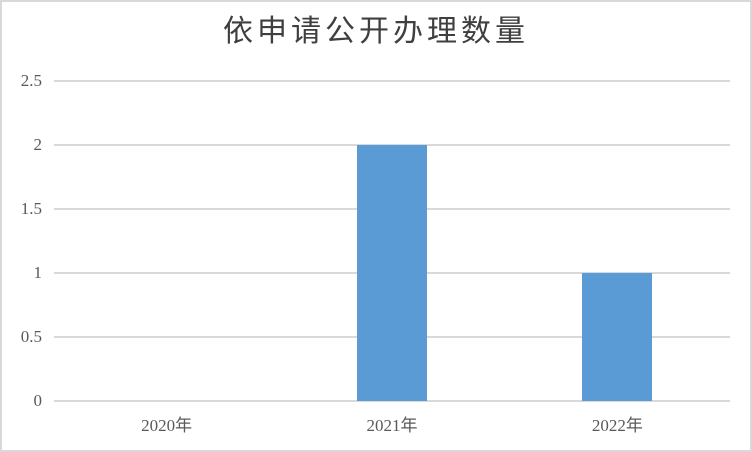  What do you see at coordinates (31, 80) in the screenshot?
I see `y-axis-tick-label: 2.5` at bounding box center [31, 80].